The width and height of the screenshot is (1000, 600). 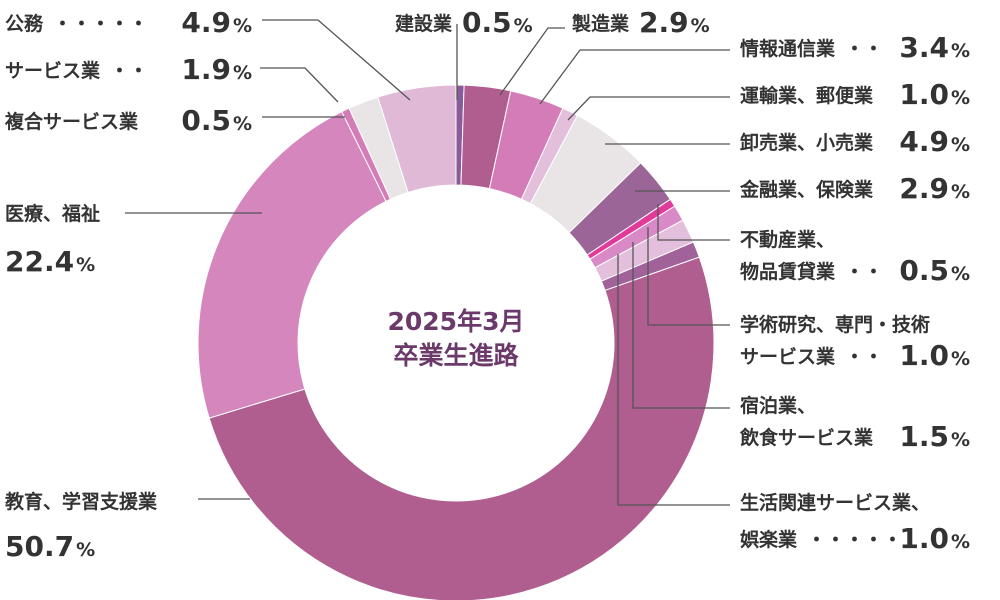 What do you see at coordinates (52, 213) in the screenshot?
I see `slice-label: 医療、福祉` at bounding box center [52, 213].